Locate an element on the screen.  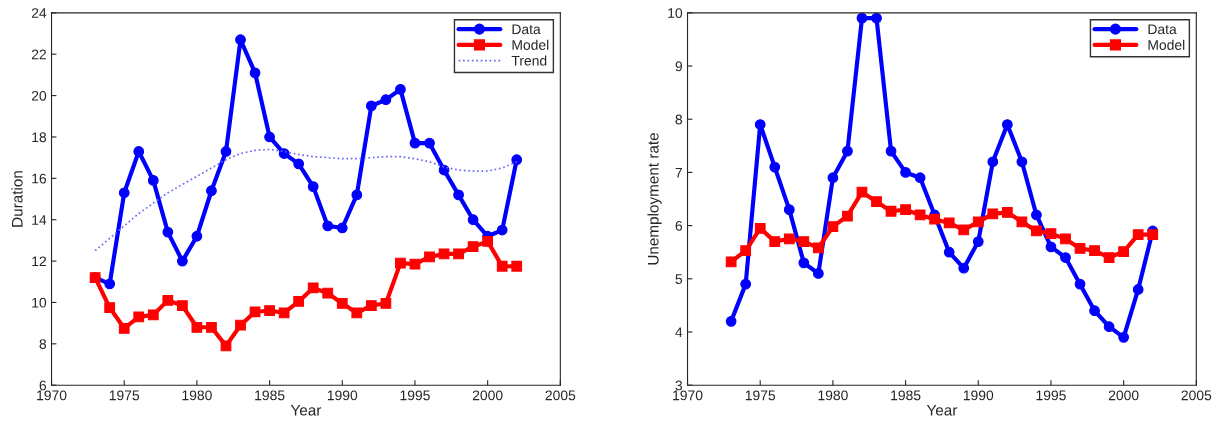
y-tick-label: 4 is located at coordinates (679, 332).